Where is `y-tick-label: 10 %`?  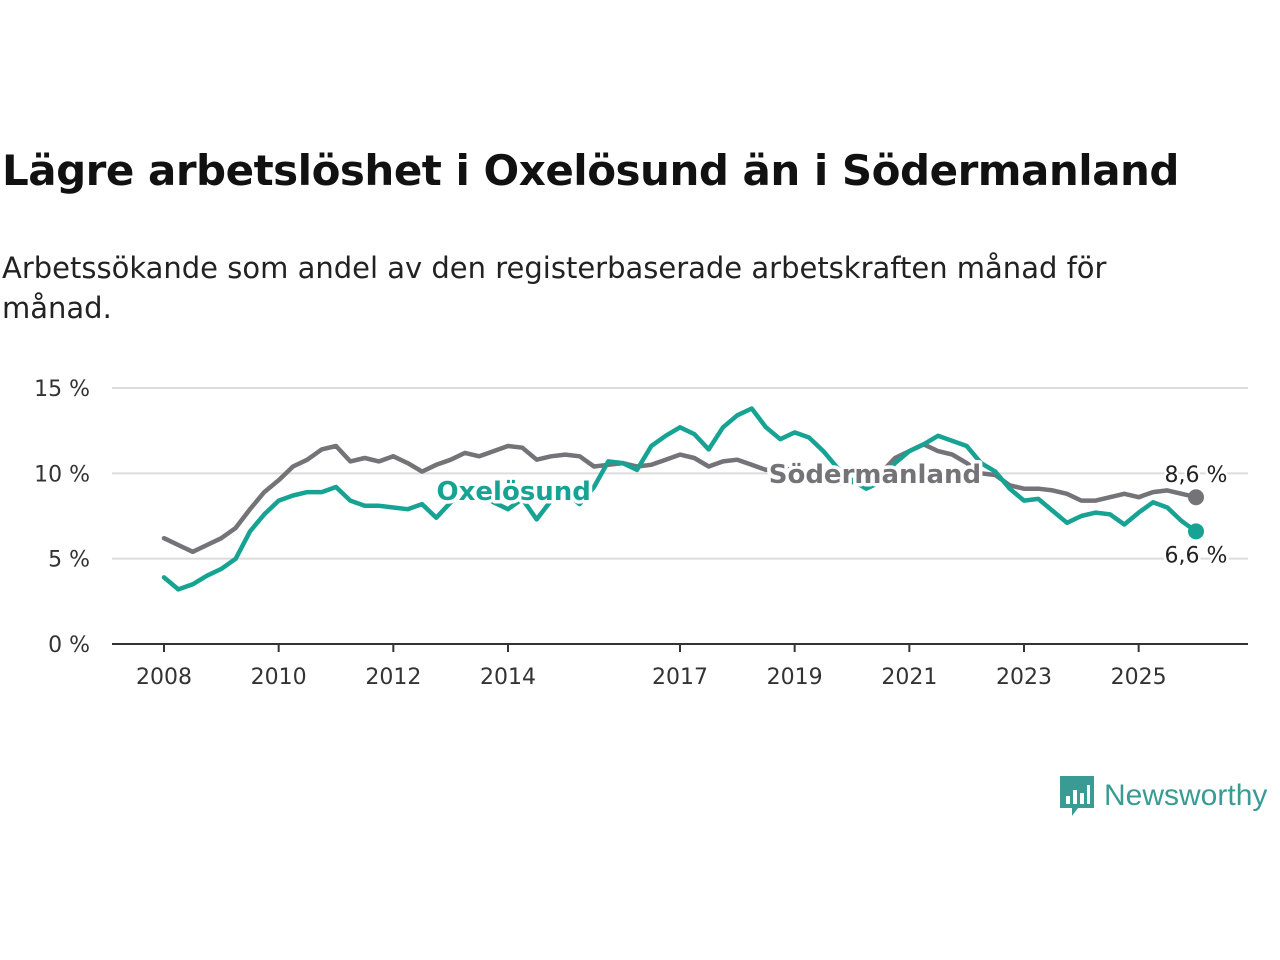 y-tick-label: 10 % is located at coordinates (62, 474).